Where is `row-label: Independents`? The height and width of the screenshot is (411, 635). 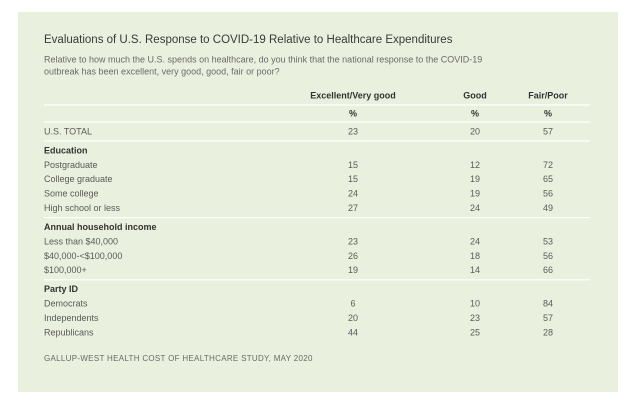 row-label: Independents is located at coordinates (71, 318).